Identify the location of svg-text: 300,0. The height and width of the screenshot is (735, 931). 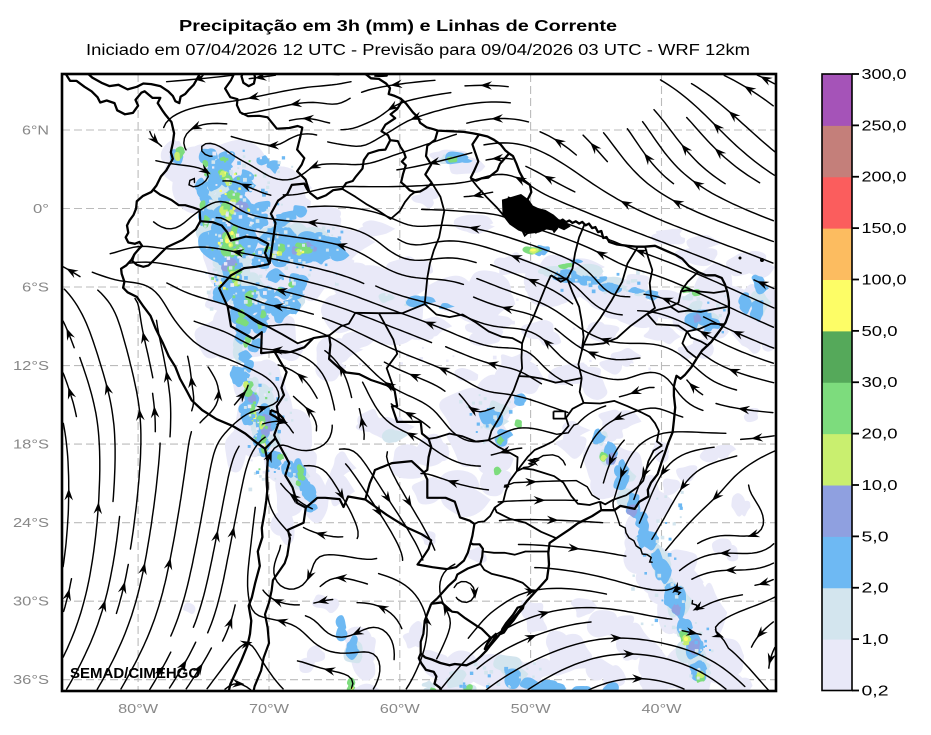
(884, 74).